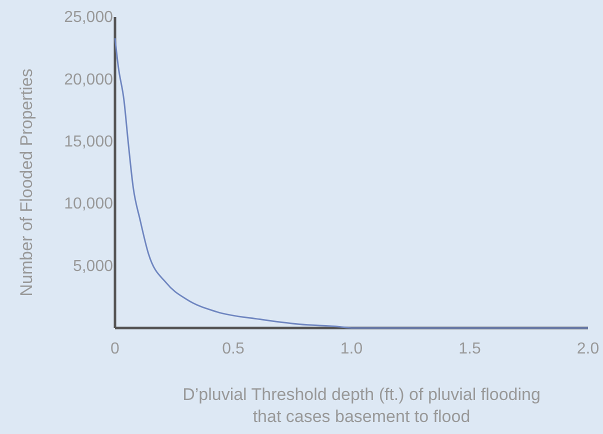 This screenshot has width=603, height=434. What do you see at coordinates (89, 142) in the screenshot?
I see `y-tick-label: 15,000` at bounding box center [89, 142].